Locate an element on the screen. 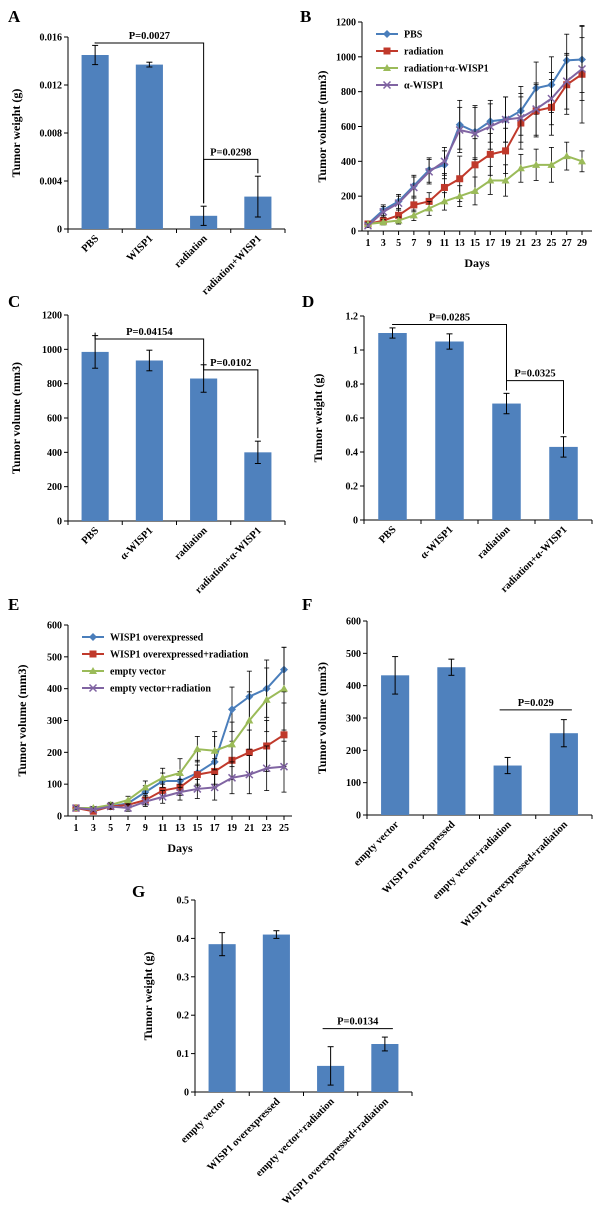 The image size is (600, 1222). y-tick-label: 0.4 is located at coordinates (352, 453).